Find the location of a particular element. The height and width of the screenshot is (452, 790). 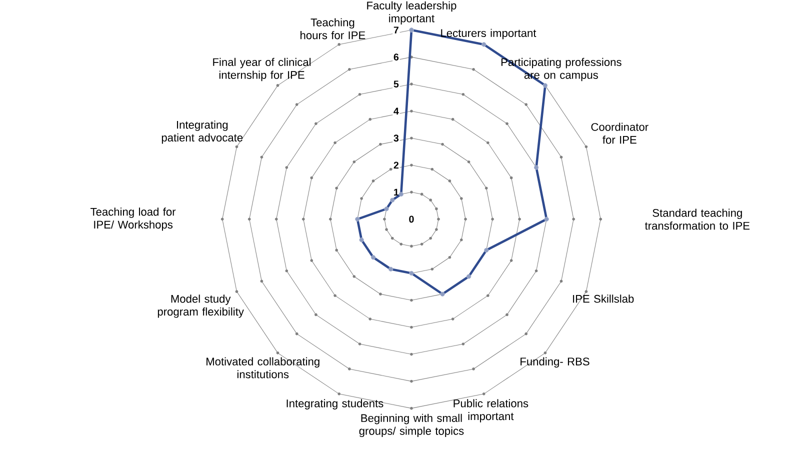

spoke-label: Motivated collaborating institutions is located at coordinates (263, 367).